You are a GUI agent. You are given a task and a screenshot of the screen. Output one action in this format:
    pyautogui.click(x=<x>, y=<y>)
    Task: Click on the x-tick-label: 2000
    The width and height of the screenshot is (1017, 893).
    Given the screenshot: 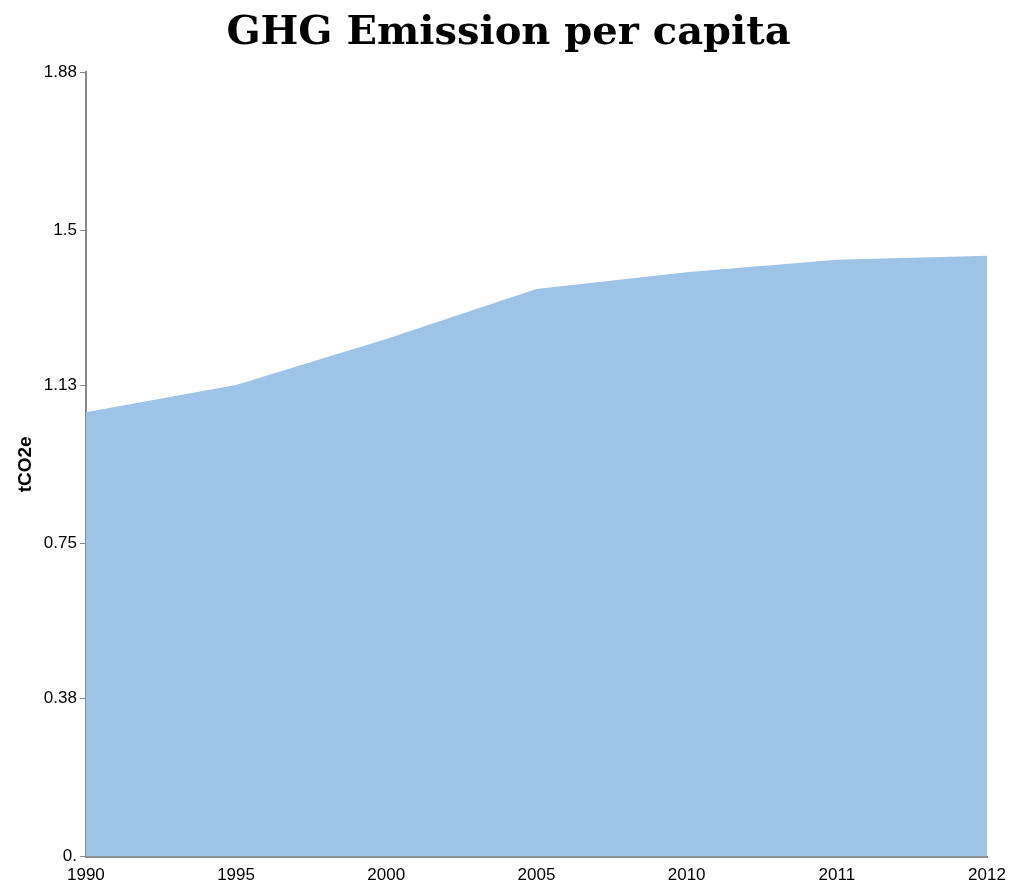 What is the action you would take?
    pyautogui.click(x=386, y=875)
    